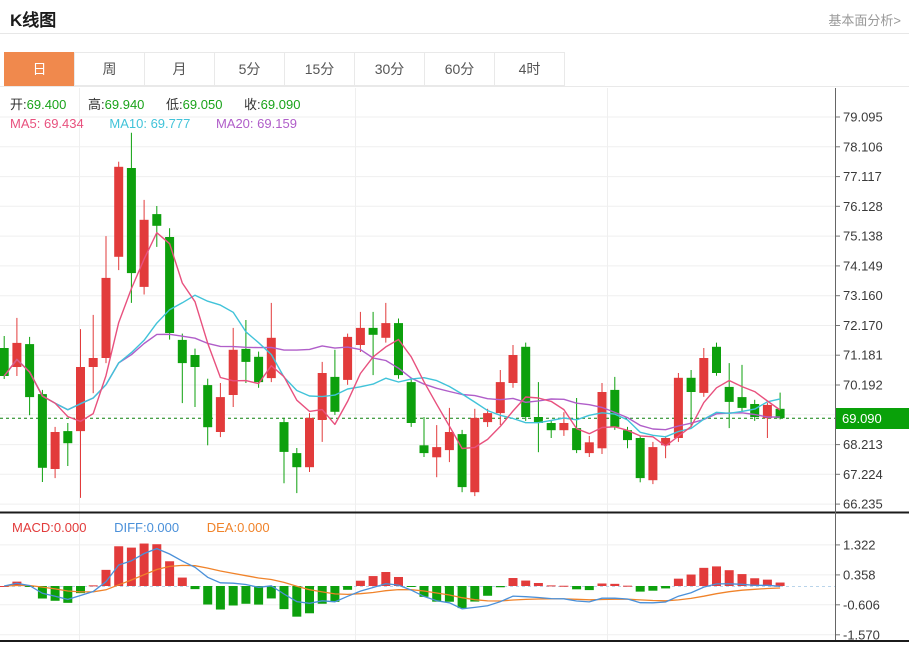 The width and height of the screenshot is (909, 646). Describe the element at coordinates (96, 104) in the screenshot. I see `high-label: 高:` at that location.